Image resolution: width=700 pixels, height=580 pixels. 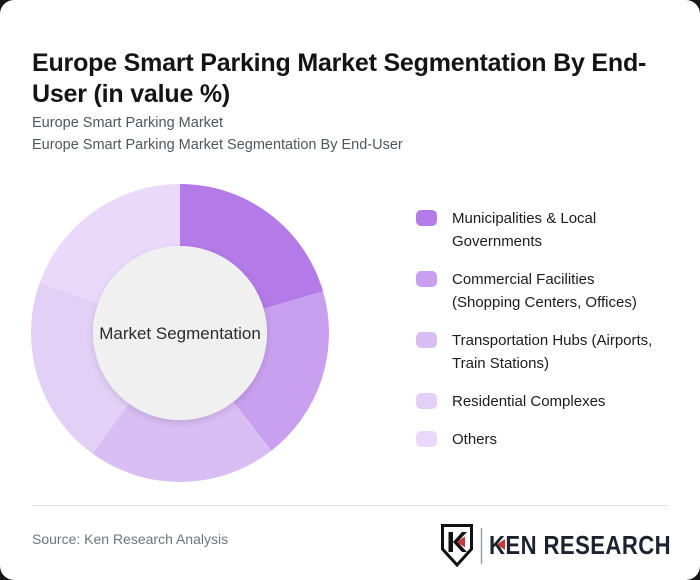 I want to click on legend-label-line: (Shopping Centers, Offices), so click(x=544, y=302).